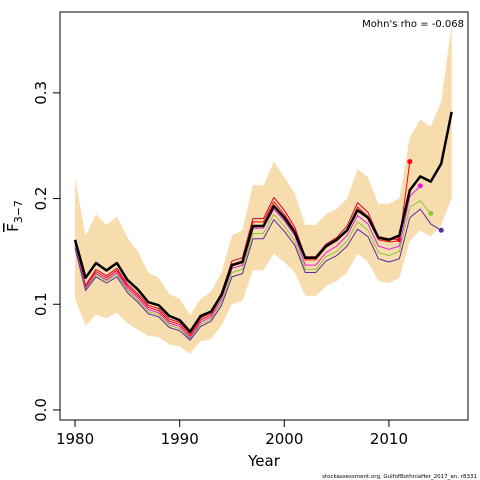 This screenshot has height=480, width=480. I want to click on x-tick-label: 2000, so click(284, 439).